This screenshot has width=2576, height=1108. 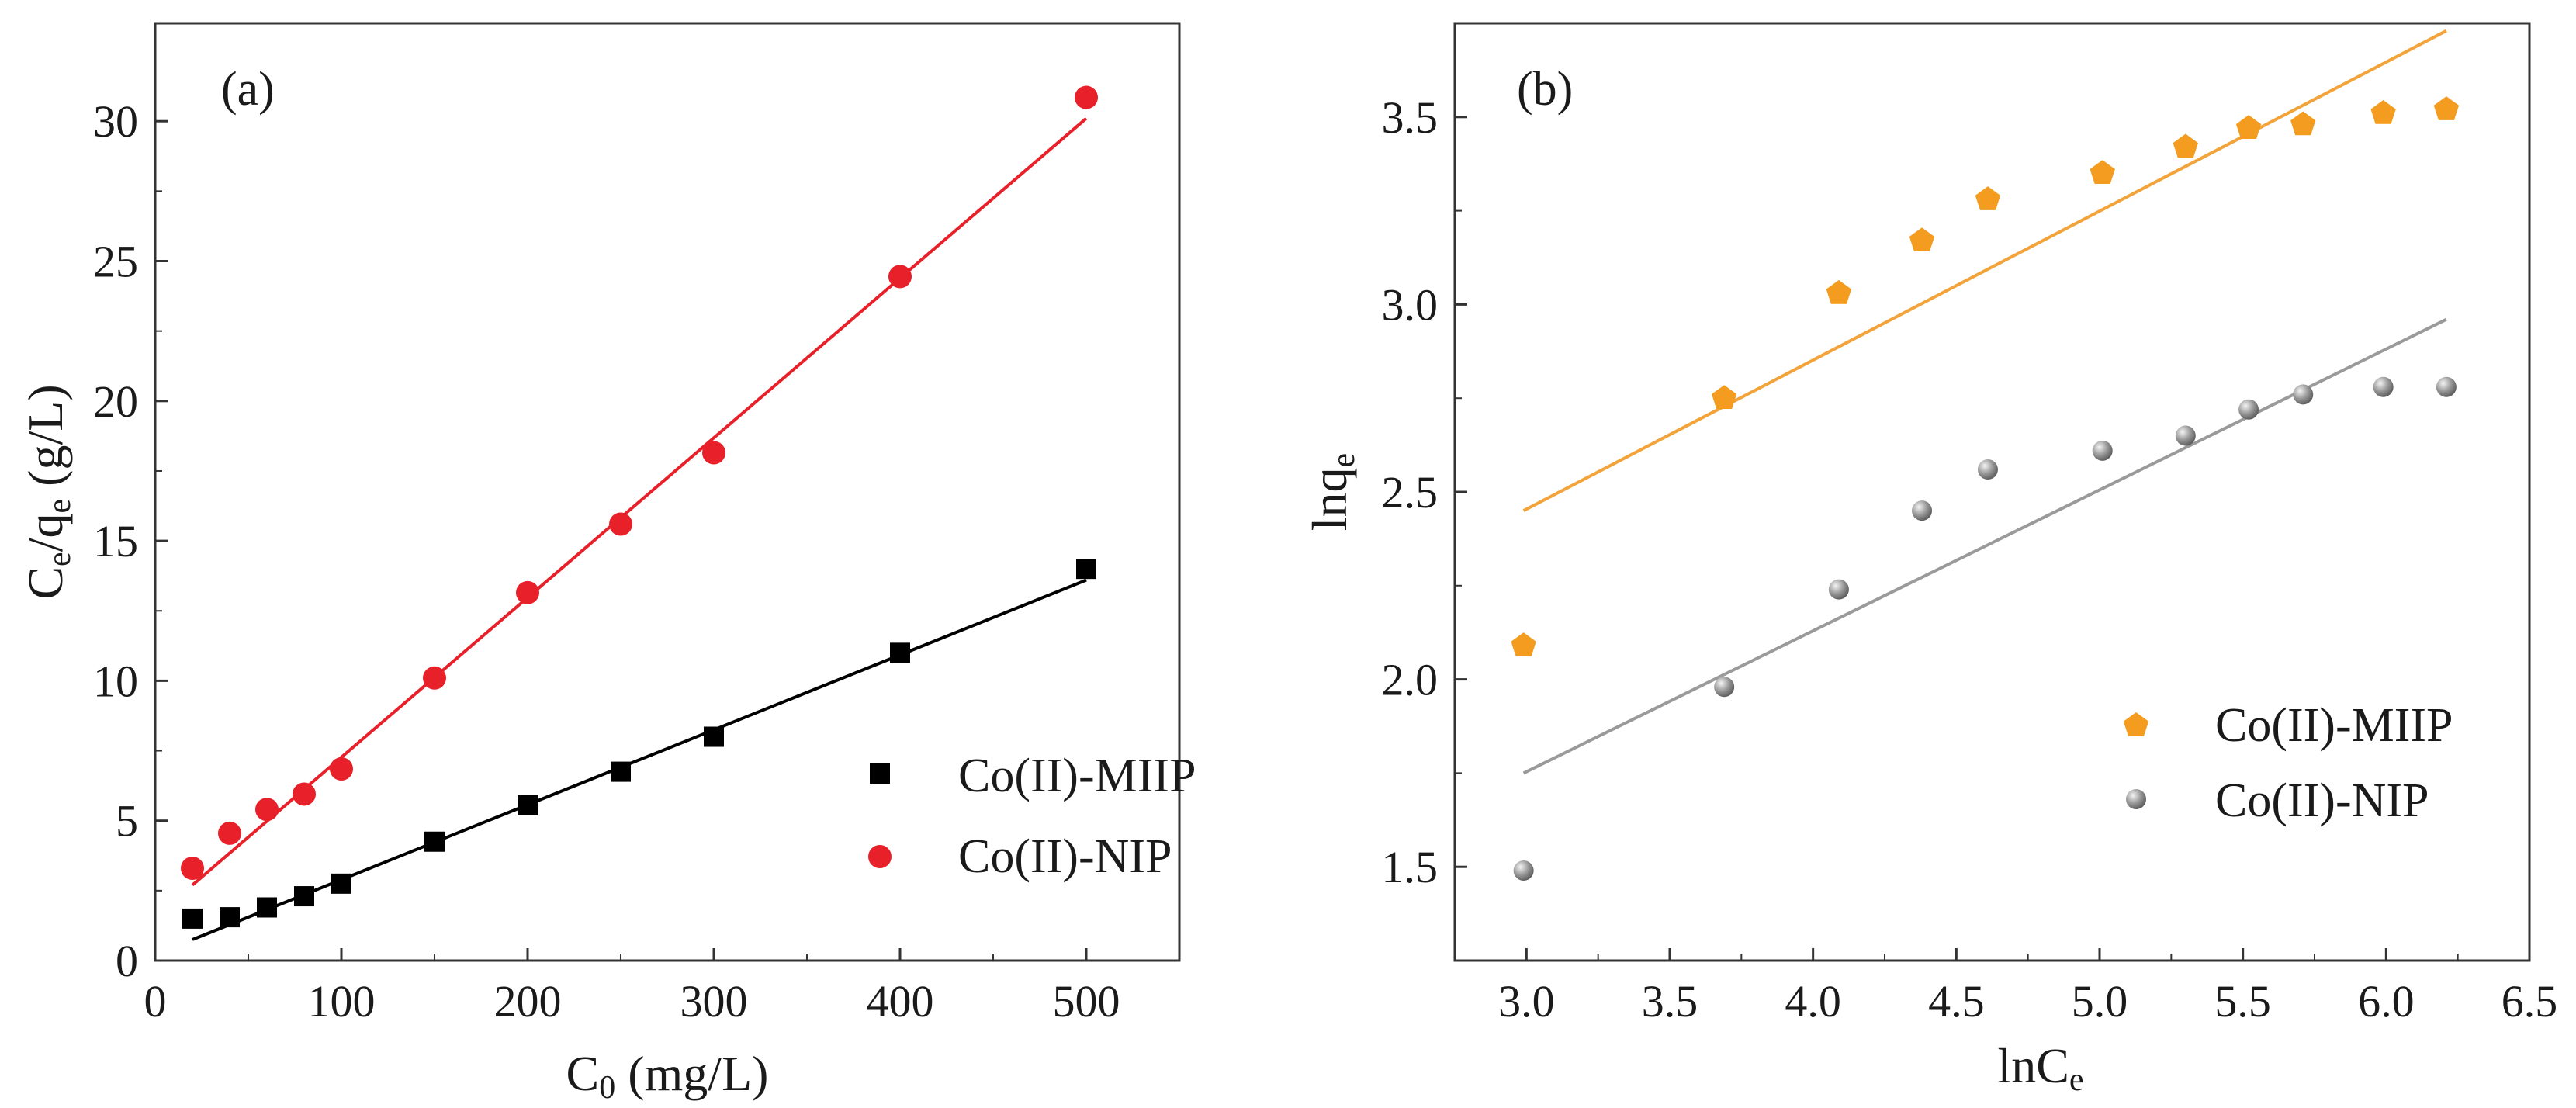 I want to click on x-tick-label: 5.5, so click(x=2242, y=1002).